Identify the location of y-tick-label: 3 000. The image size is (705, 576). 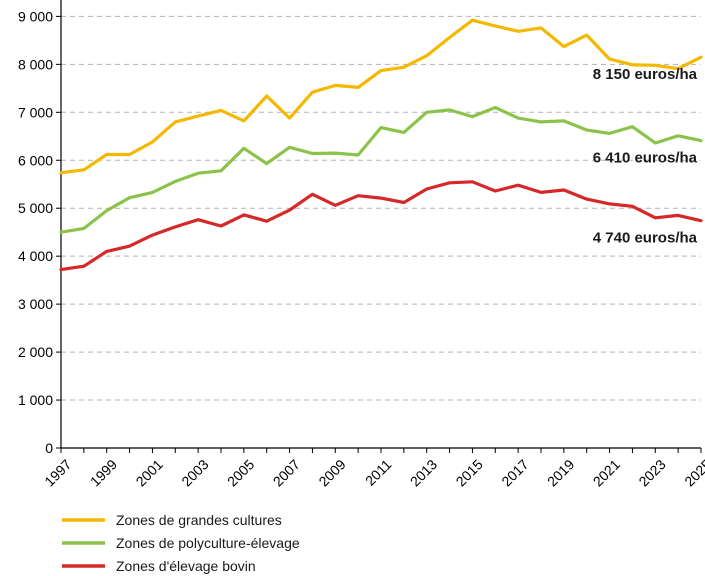
(35, 304).